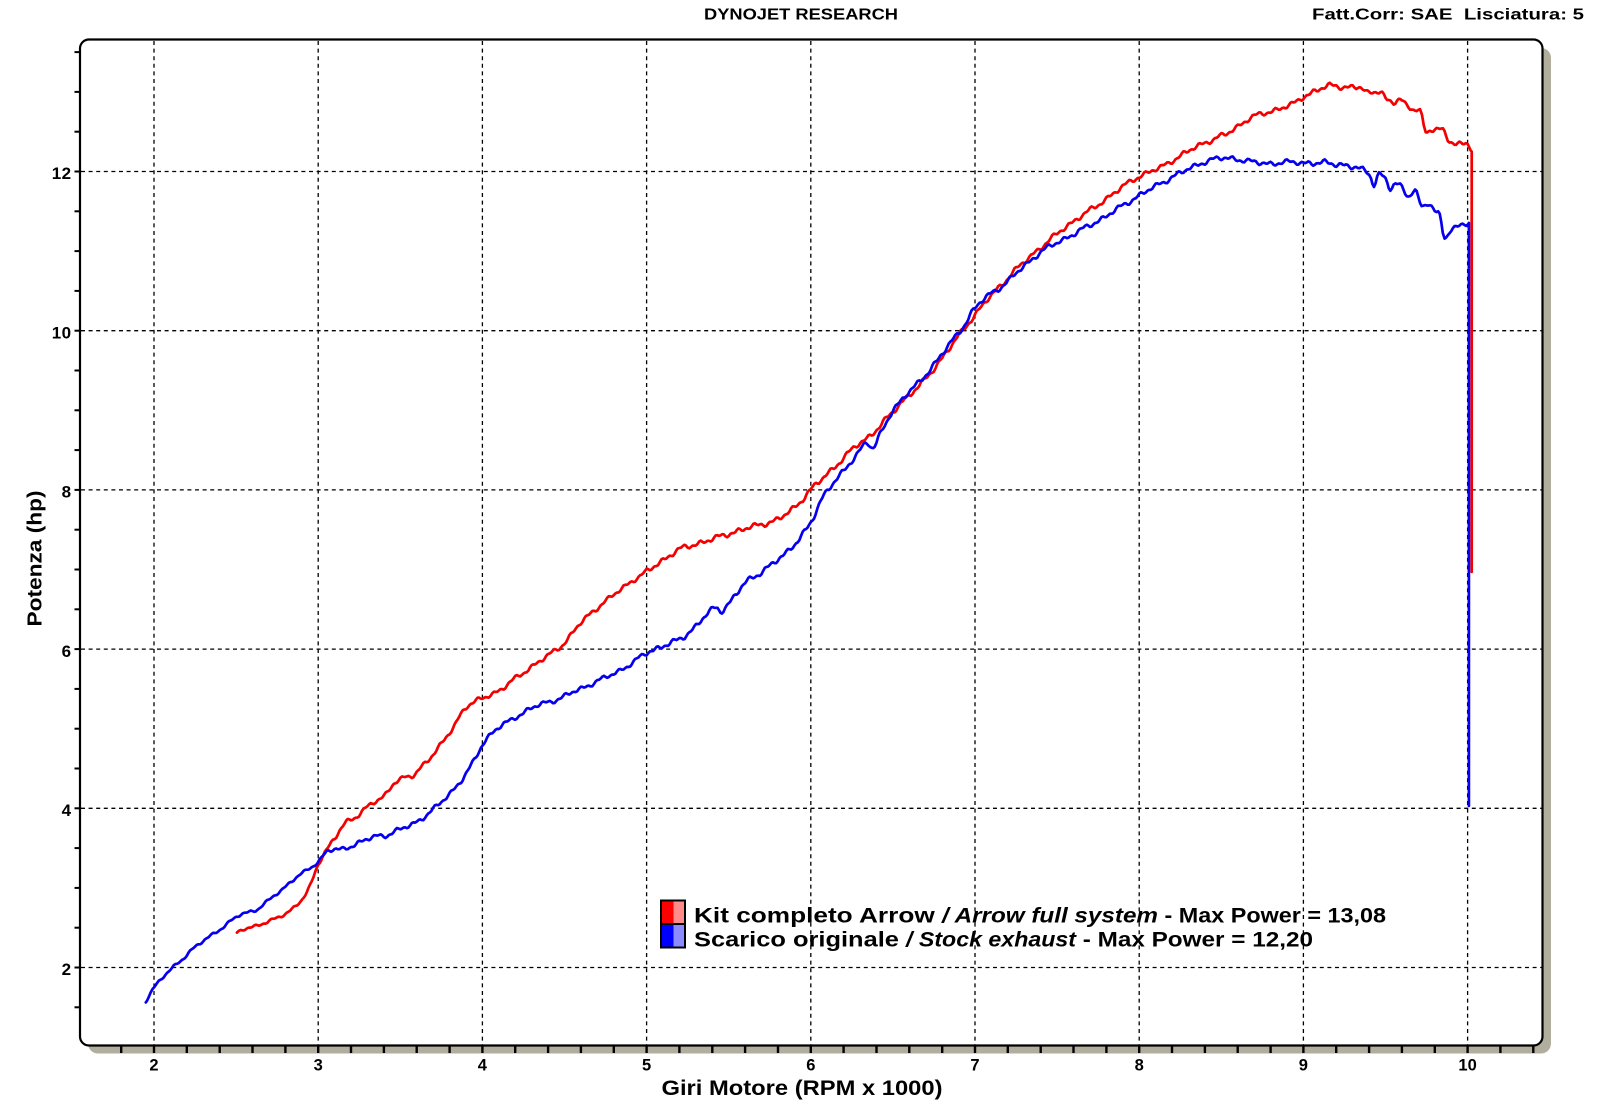 The image size is (1600, 1118). What do you see at coordinates (802, 1088) in the screenshot?
I see `svg-text: Giri Motore (RPM x 1000)` at bounding box center [802, 1088].